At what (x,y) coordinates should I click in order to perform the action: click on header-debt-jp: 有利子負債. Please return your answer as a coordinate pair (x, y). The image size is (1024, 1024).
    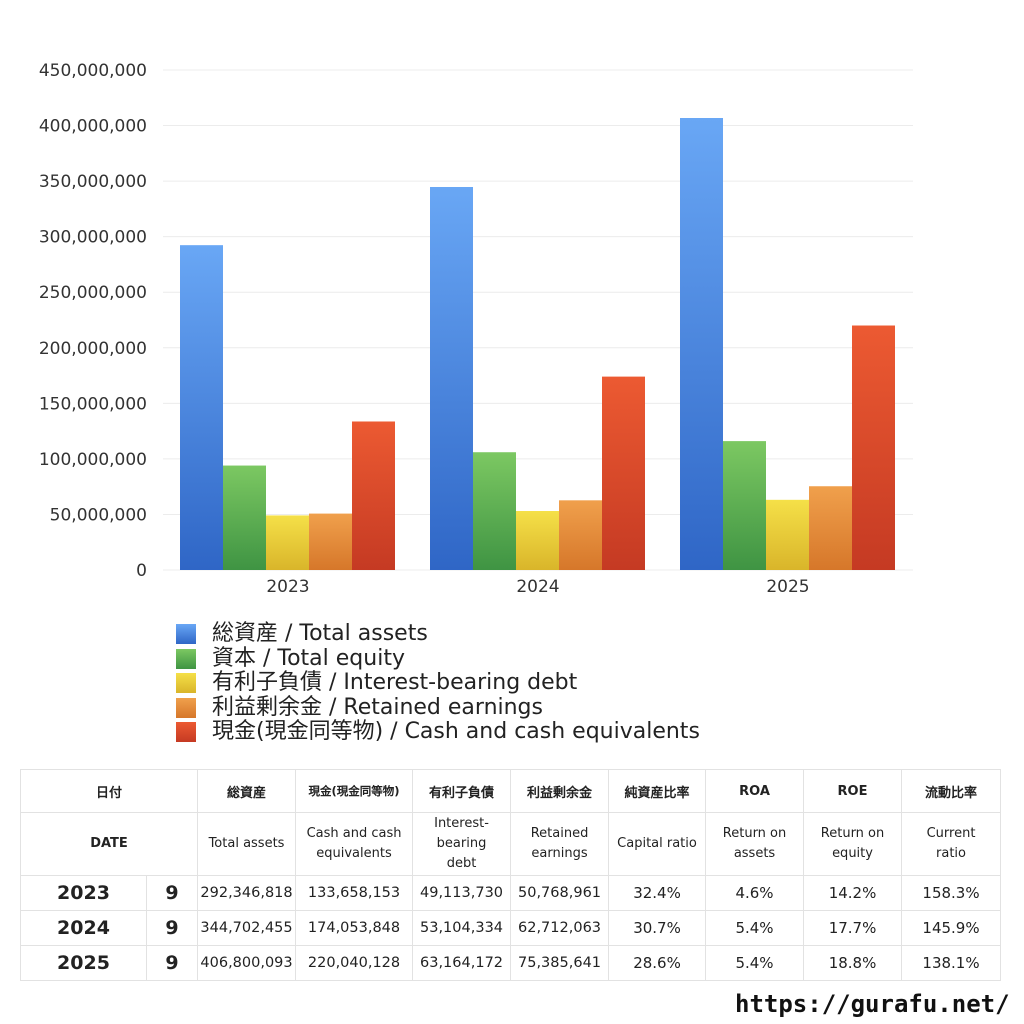
    Looking at the image, I should click on (462, 791).